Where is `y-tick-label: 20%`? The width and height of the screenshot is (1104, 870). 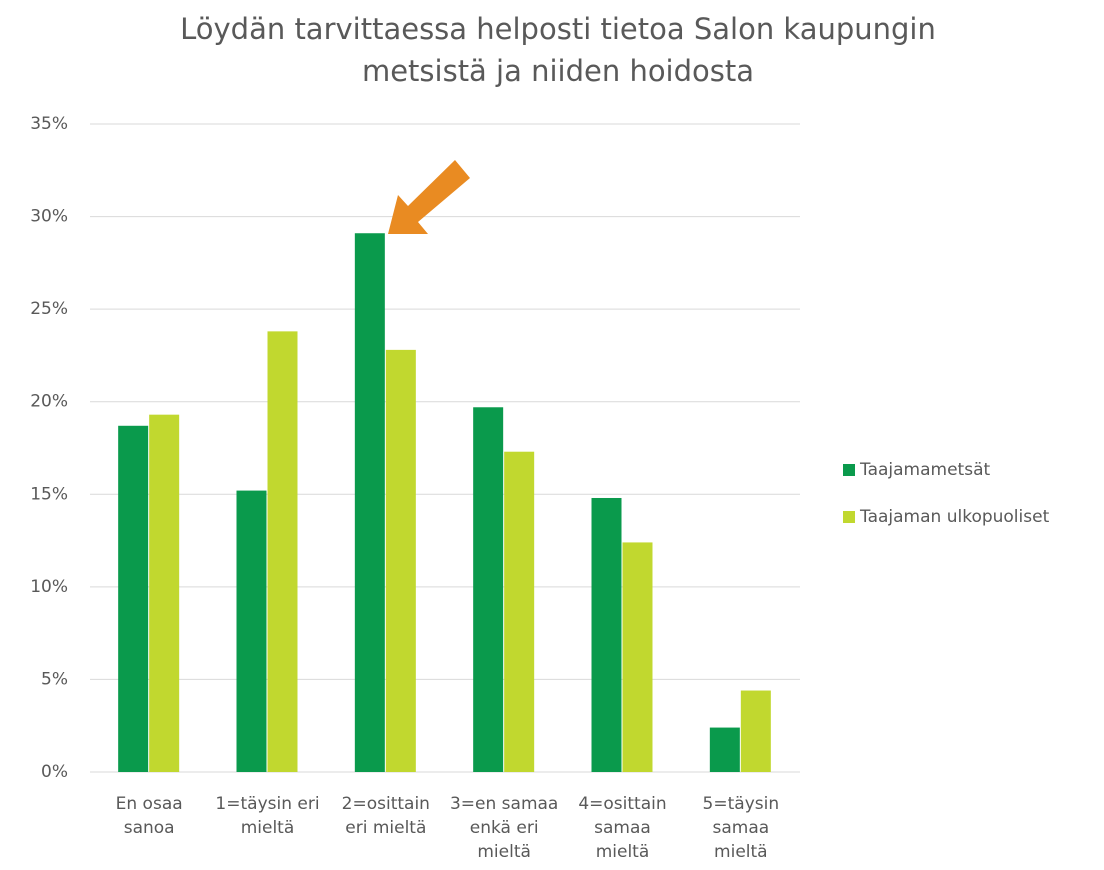 y-tick-label: 20% is located at coordinates (49, 402).